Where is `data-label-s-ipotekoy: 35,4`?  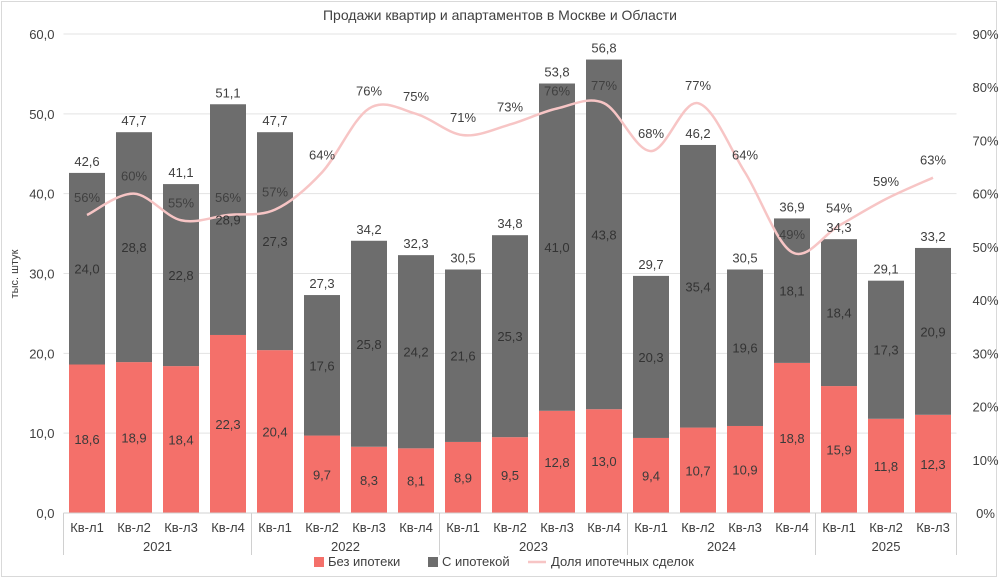
data-label-s-ipotekoy: 35,4 is located at coordinates (697, 286).